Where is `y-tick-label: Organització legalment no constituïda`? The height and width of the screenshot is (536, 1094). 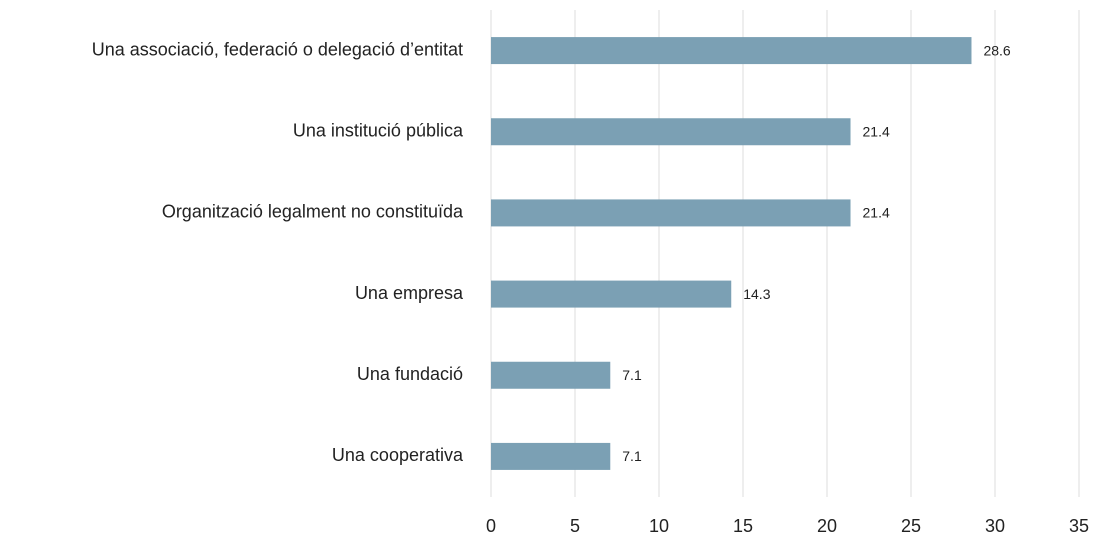
y-tick-label: Organització legalment no constituïda is located at coordinates (313, 212).